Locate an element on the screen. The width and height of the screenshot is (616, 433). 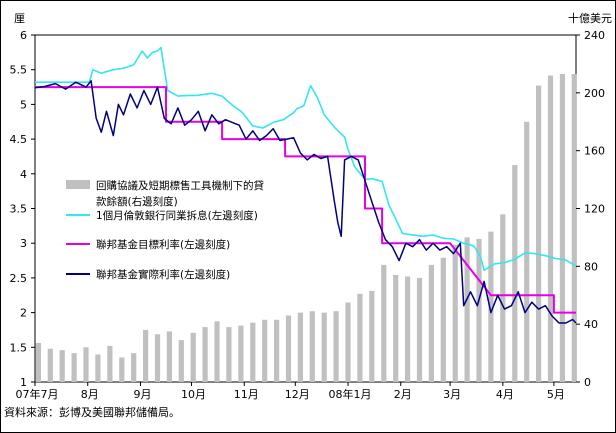
left-tick-label: 2.5 is located at coordinates (19, 278).